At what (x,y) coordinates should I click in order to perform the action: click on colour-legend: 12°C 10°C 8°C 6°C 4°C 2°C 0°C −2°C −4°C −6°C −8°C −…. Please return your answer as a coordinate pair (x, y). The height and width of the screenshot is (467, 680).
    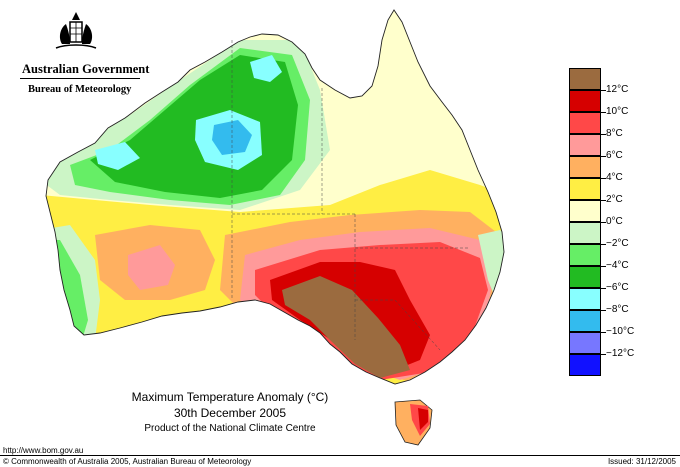
    Looking at the image, I should click on (614, 225).